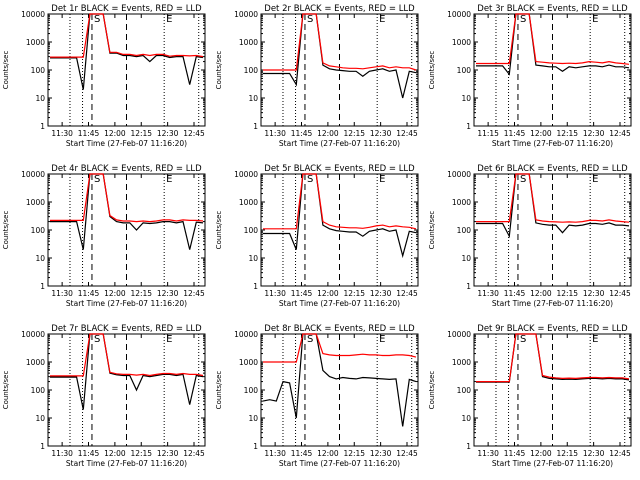  Describe the element at coordinates (339, 9) in the screenshot. I see `panel-title: Det 2r BLACK = Events, RED = LLD` at that location.